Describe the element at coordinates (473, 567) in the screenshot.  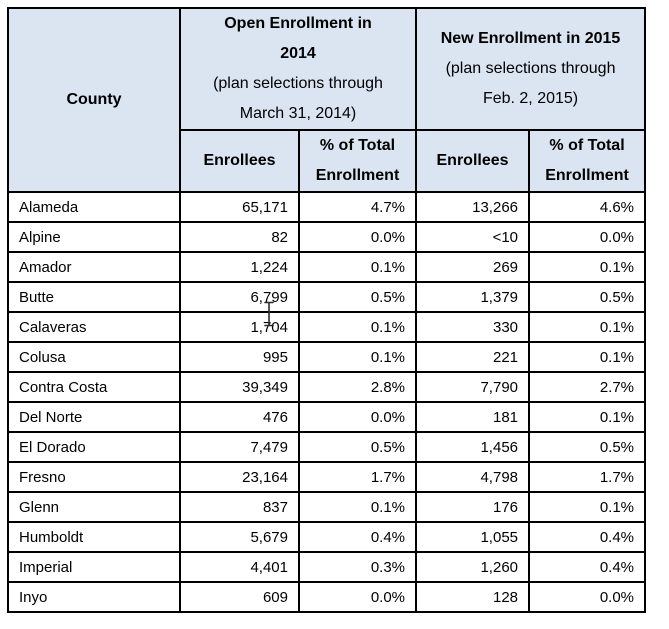
I see `cell-enrollees-2015: 1,260` at that location.